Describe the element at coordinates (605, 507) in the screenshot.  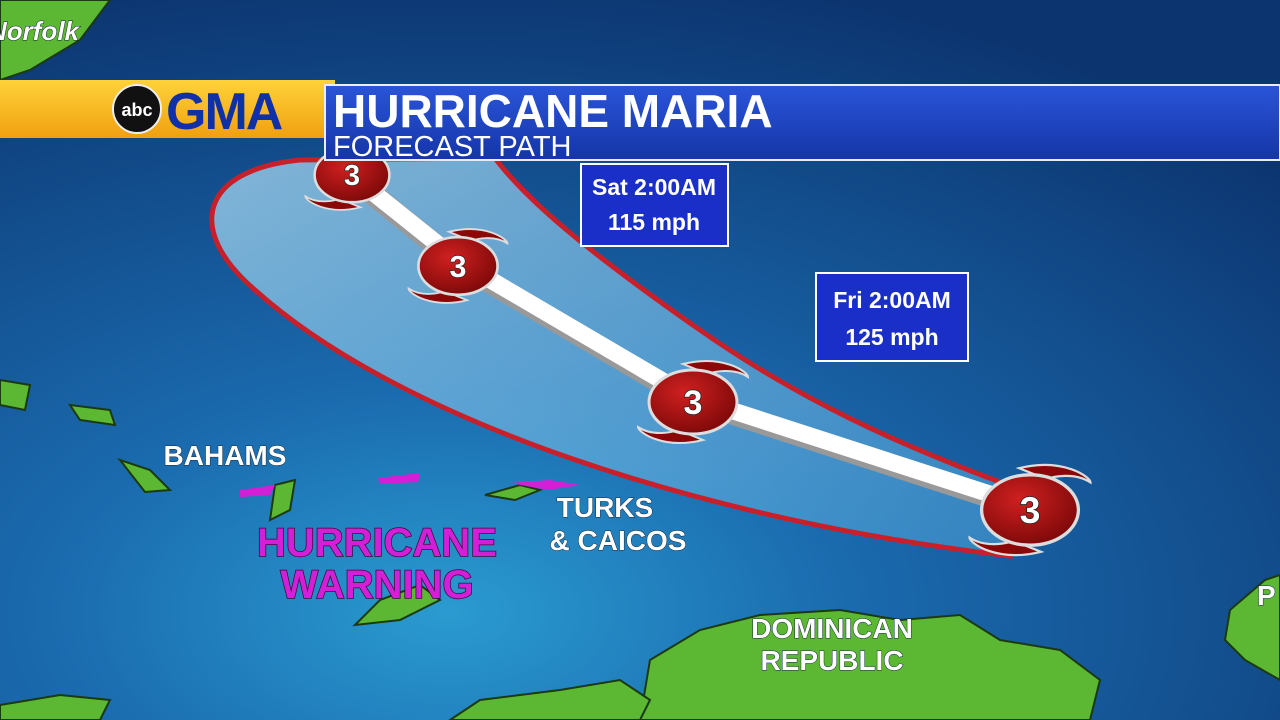
I see `place-label: TURKS` at that location.